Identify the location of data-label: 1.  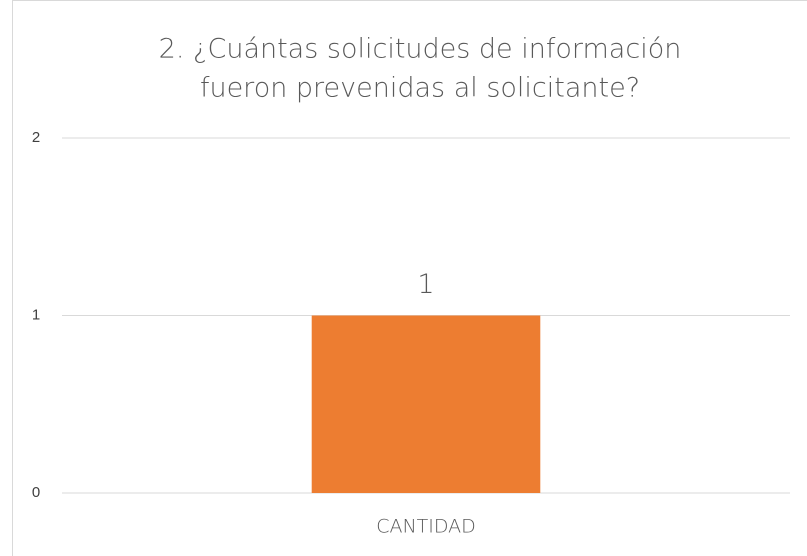
(425, 284).